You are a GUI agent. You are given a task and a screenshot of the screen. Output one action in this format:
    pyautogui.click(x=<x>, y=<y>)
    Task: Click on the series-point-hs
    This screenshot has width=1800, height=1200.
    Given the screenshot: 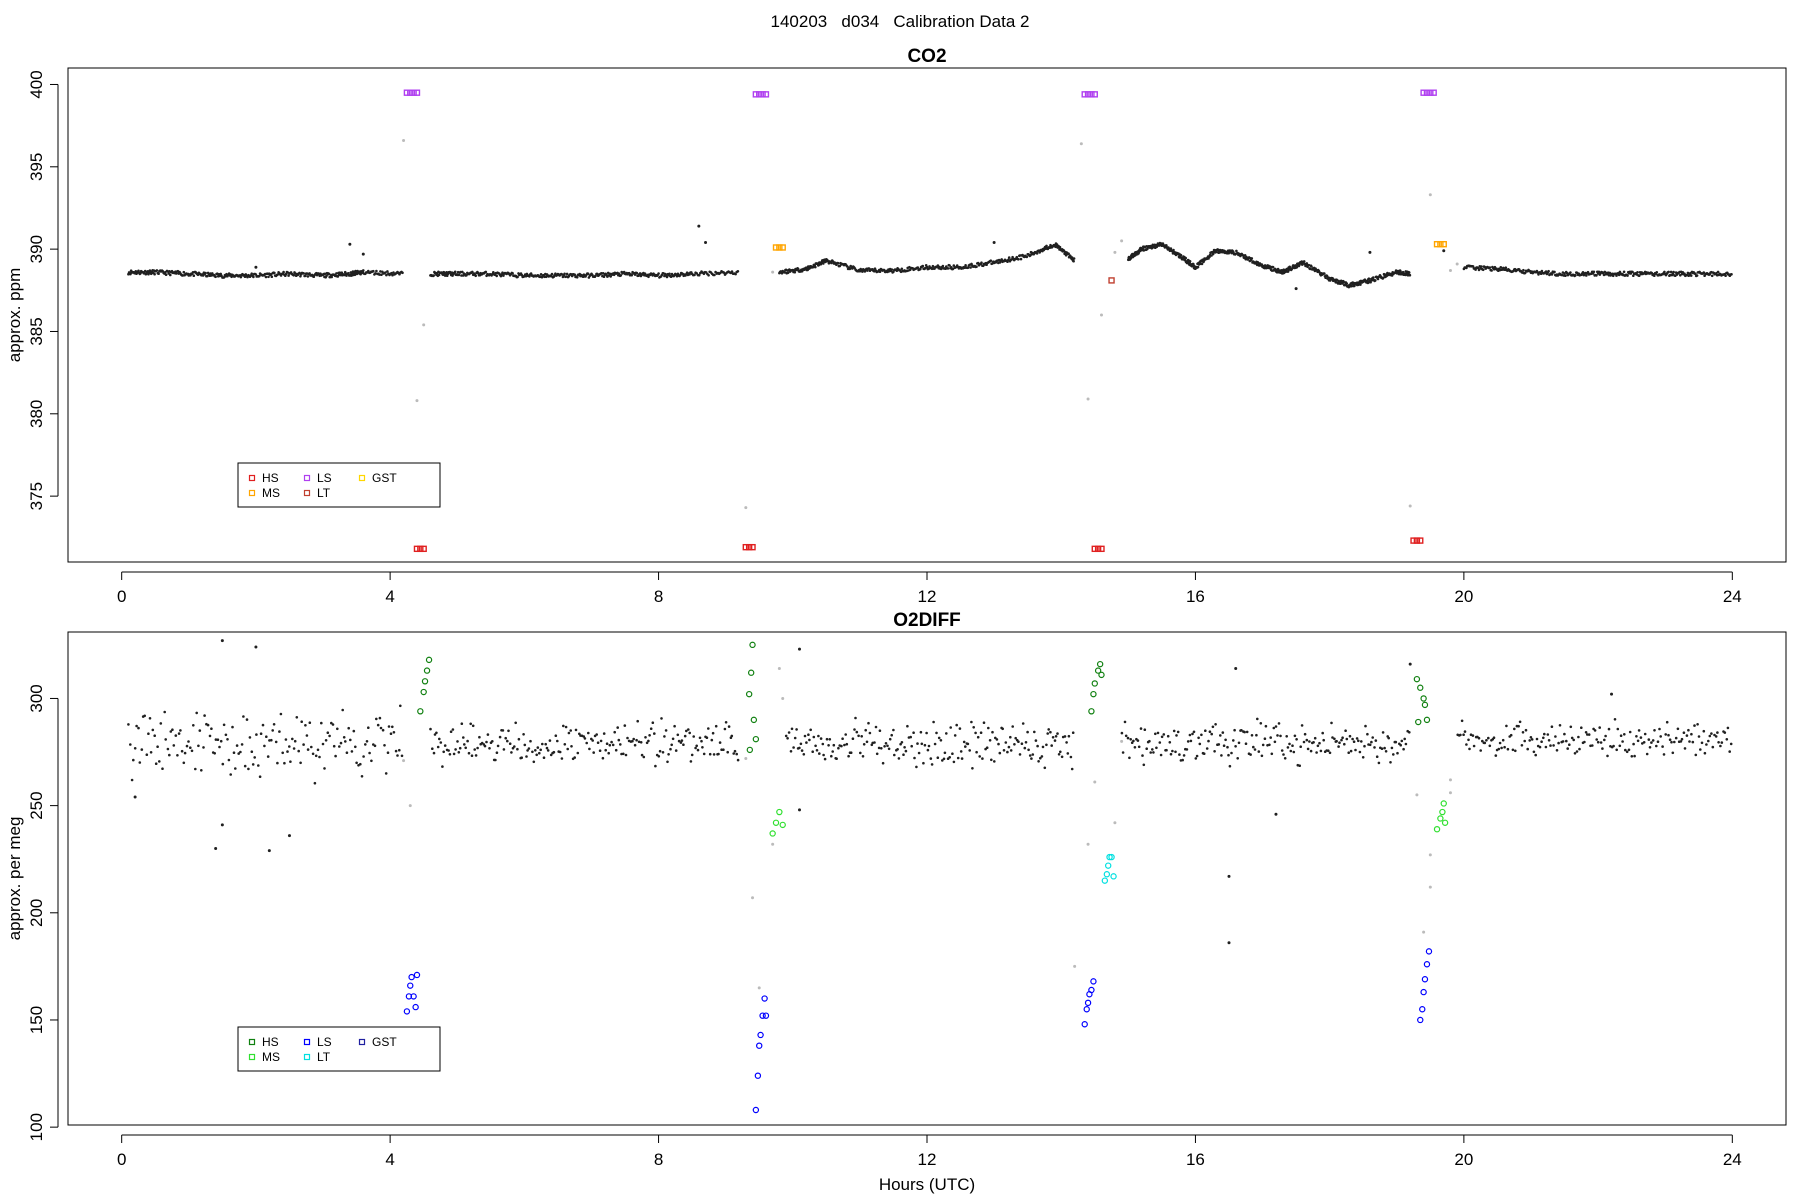 What is the action you would take?
    pyautogui.click(x=752, y=645)
    